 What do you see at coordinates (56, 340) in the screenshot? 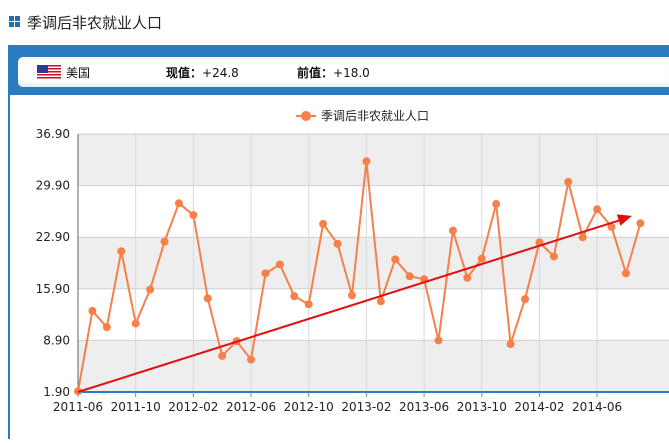
I see `y-tick-label: 8.90` at bounding box center [56, 340].